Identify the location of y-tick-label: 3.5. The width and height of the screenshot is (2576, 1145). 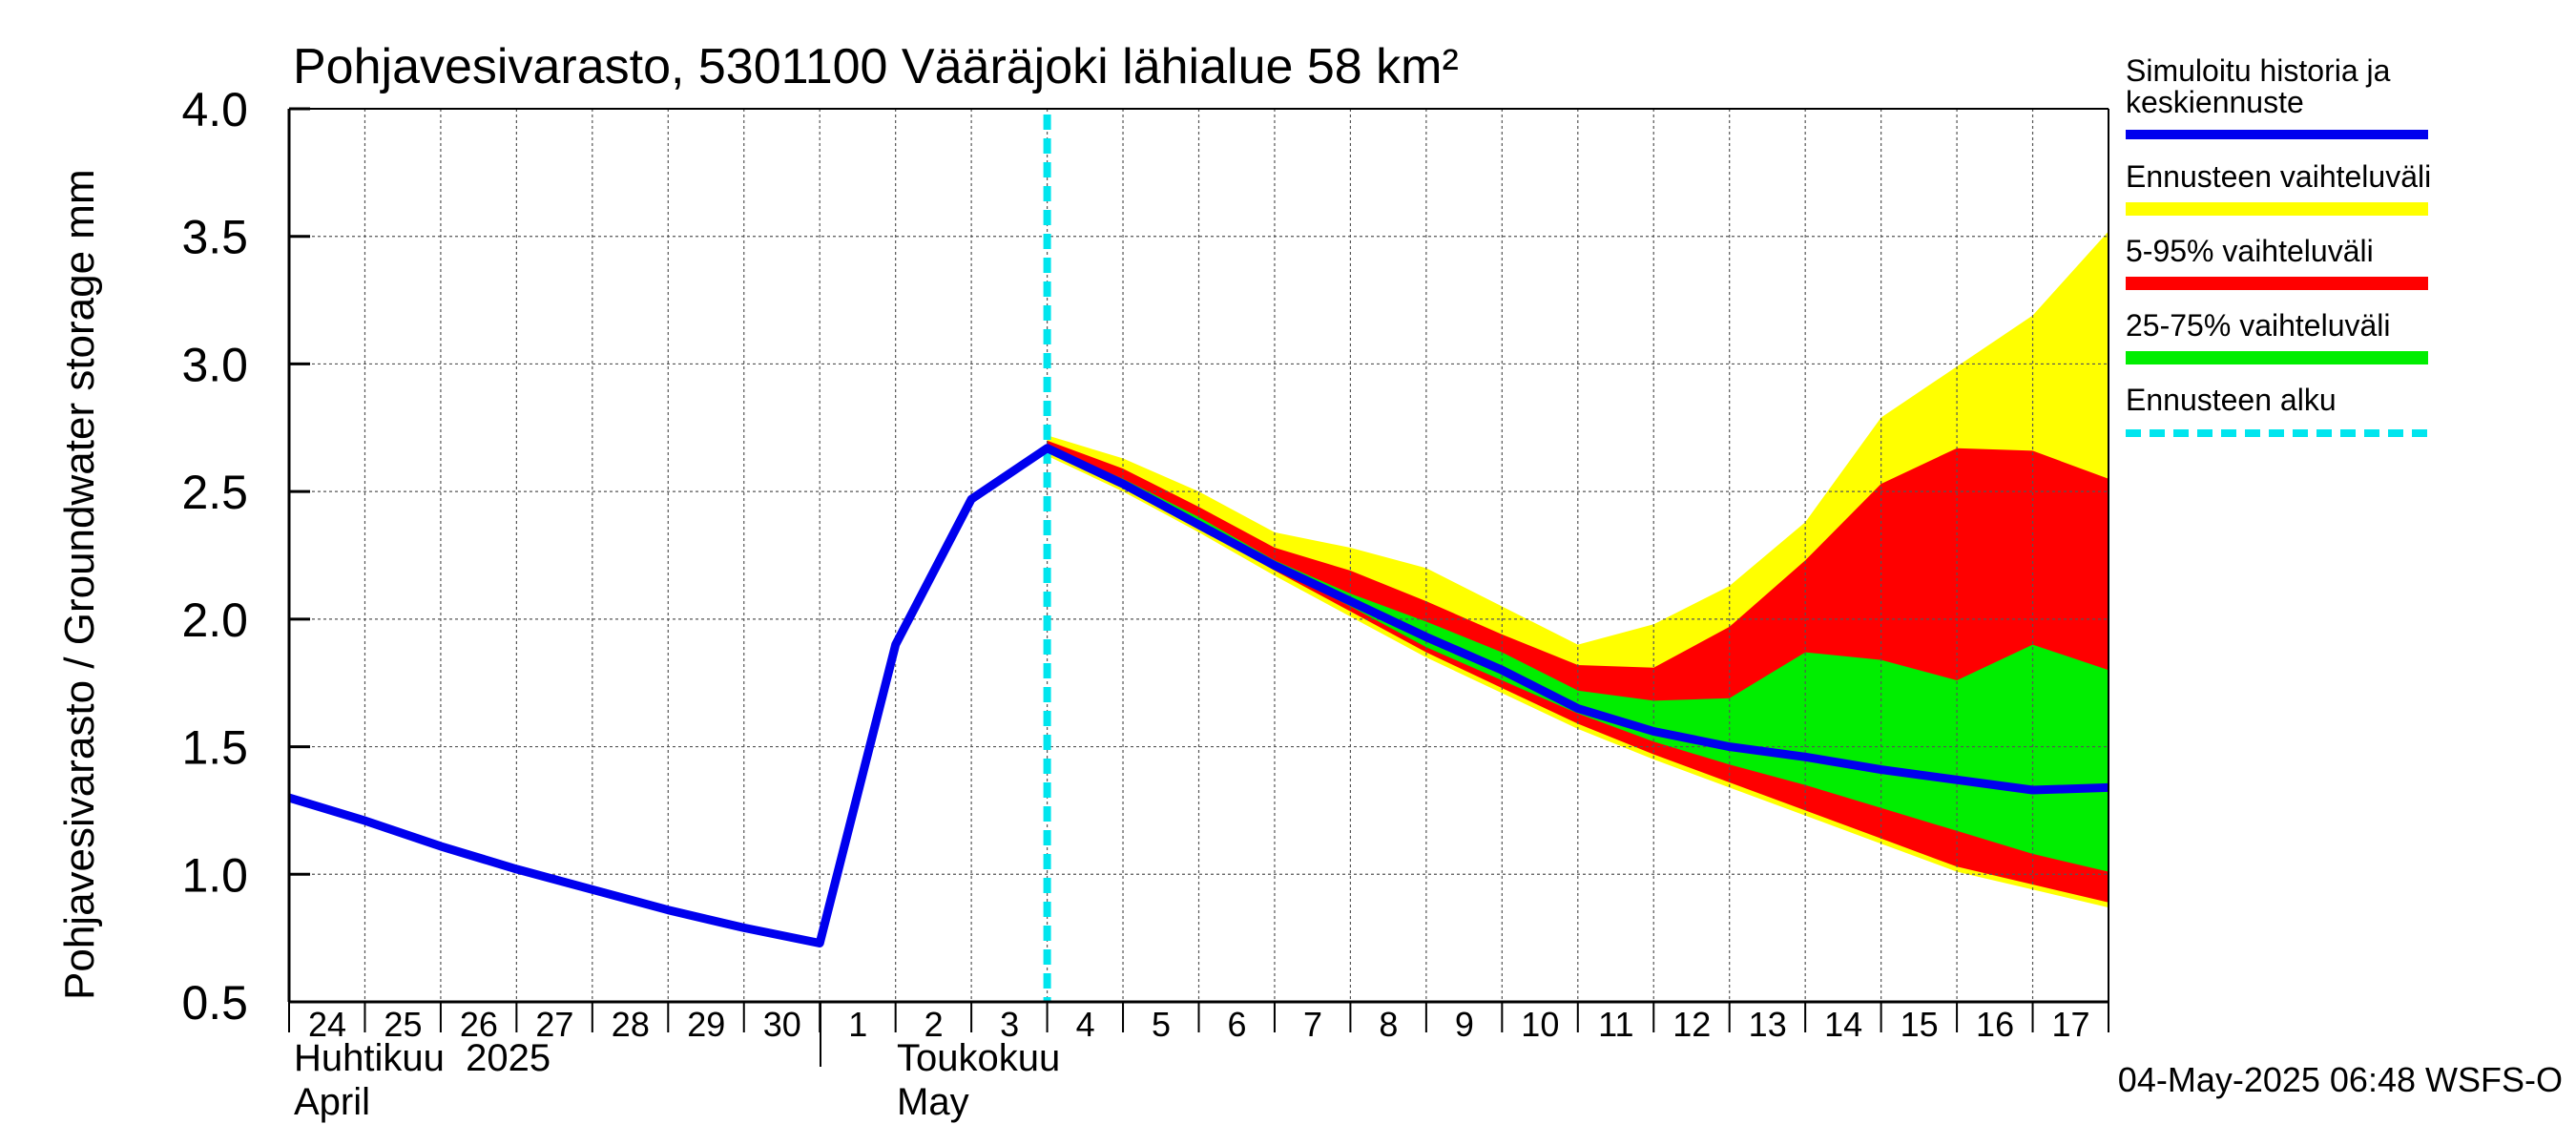
(214, 238).